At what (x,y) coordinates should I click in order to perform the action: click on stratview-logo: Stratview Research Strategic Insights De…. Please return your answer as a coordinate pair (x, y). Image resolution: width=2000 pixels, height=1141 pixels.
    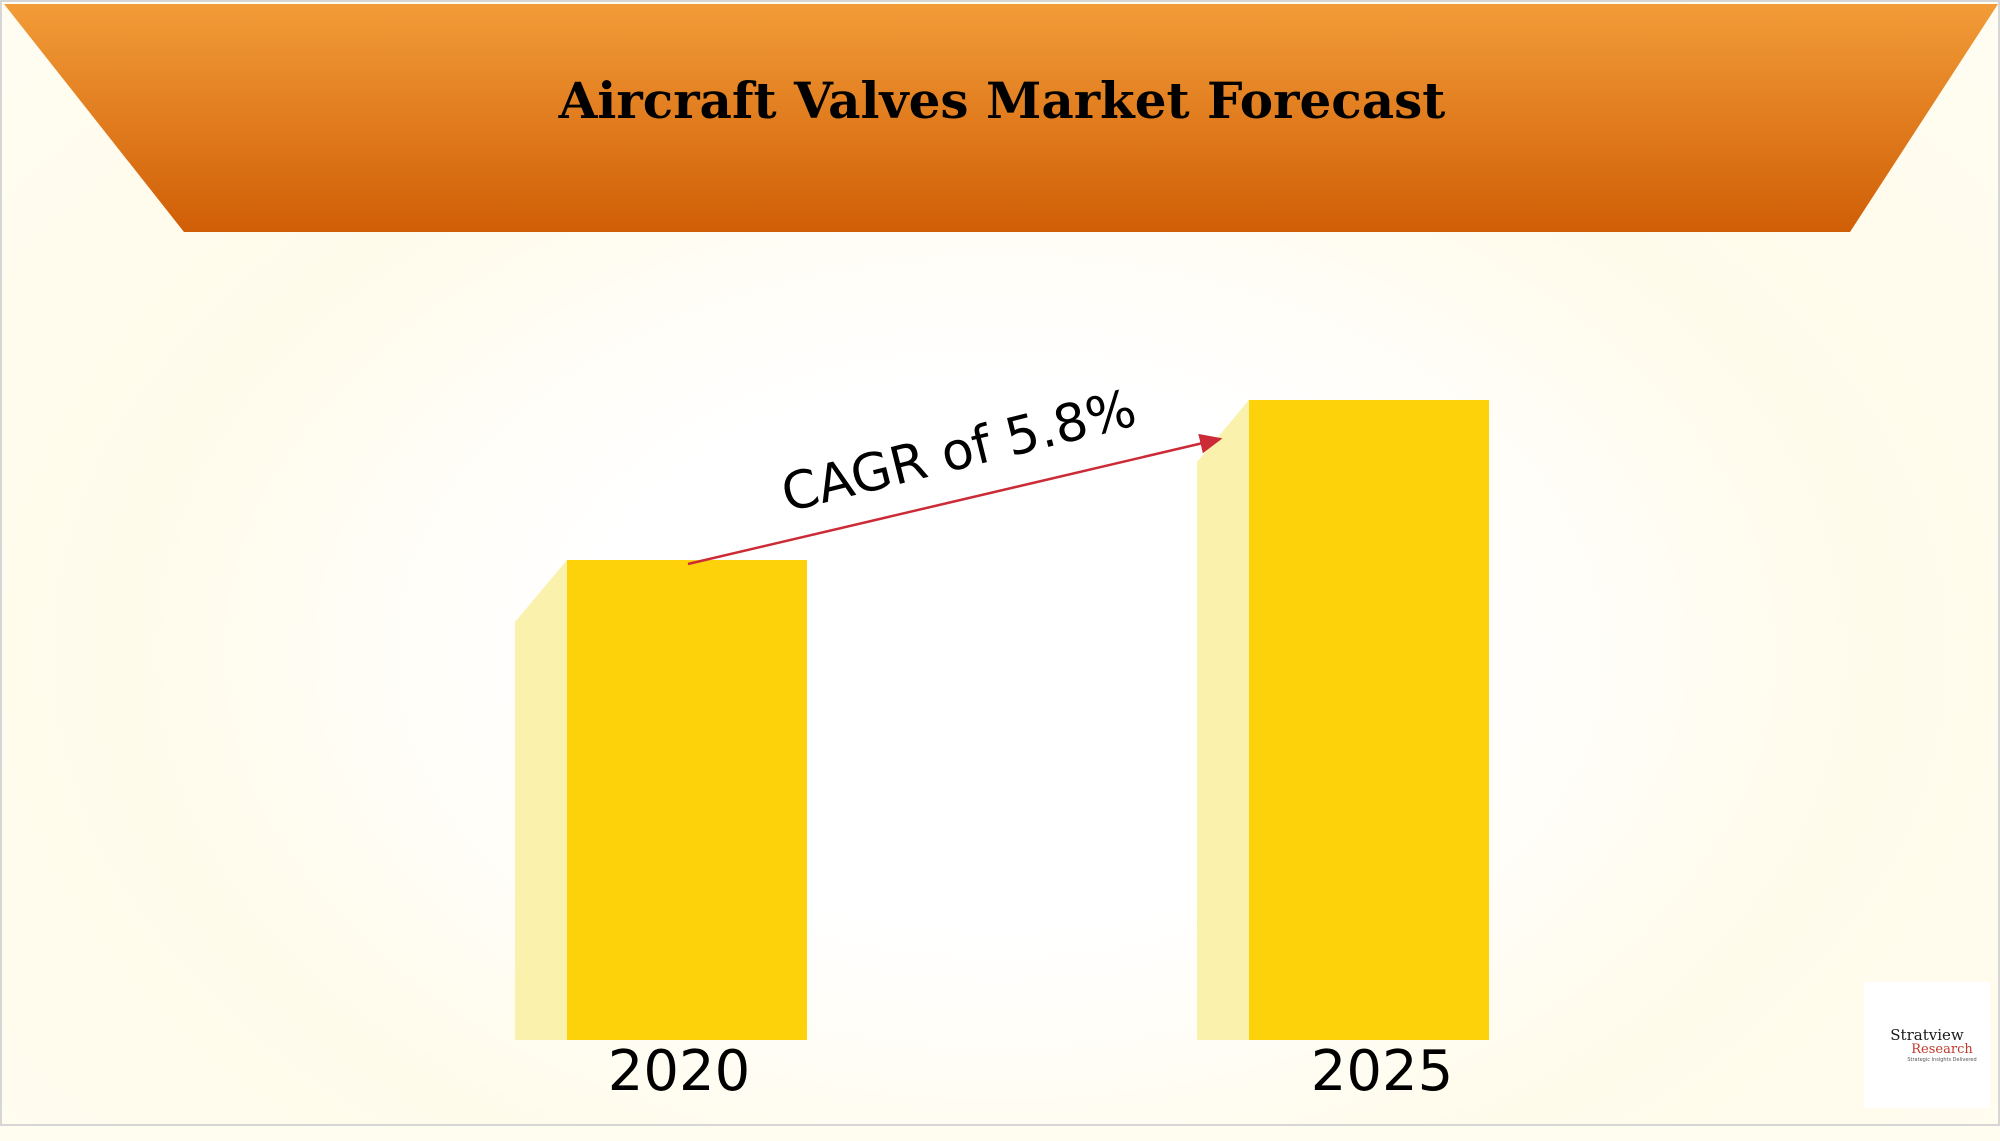
    Looking at the image, I should click on (1927, 1045).